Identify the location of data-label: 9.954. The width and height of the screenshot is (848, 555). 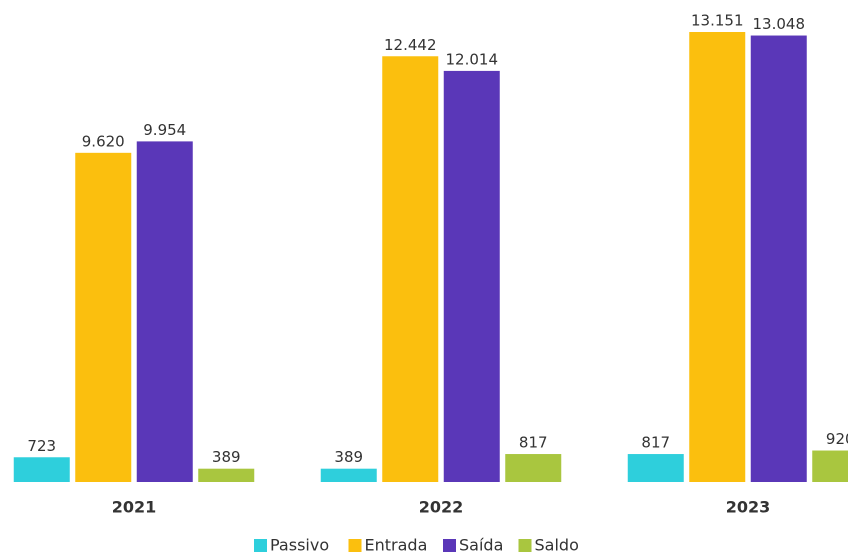
(164, 130).